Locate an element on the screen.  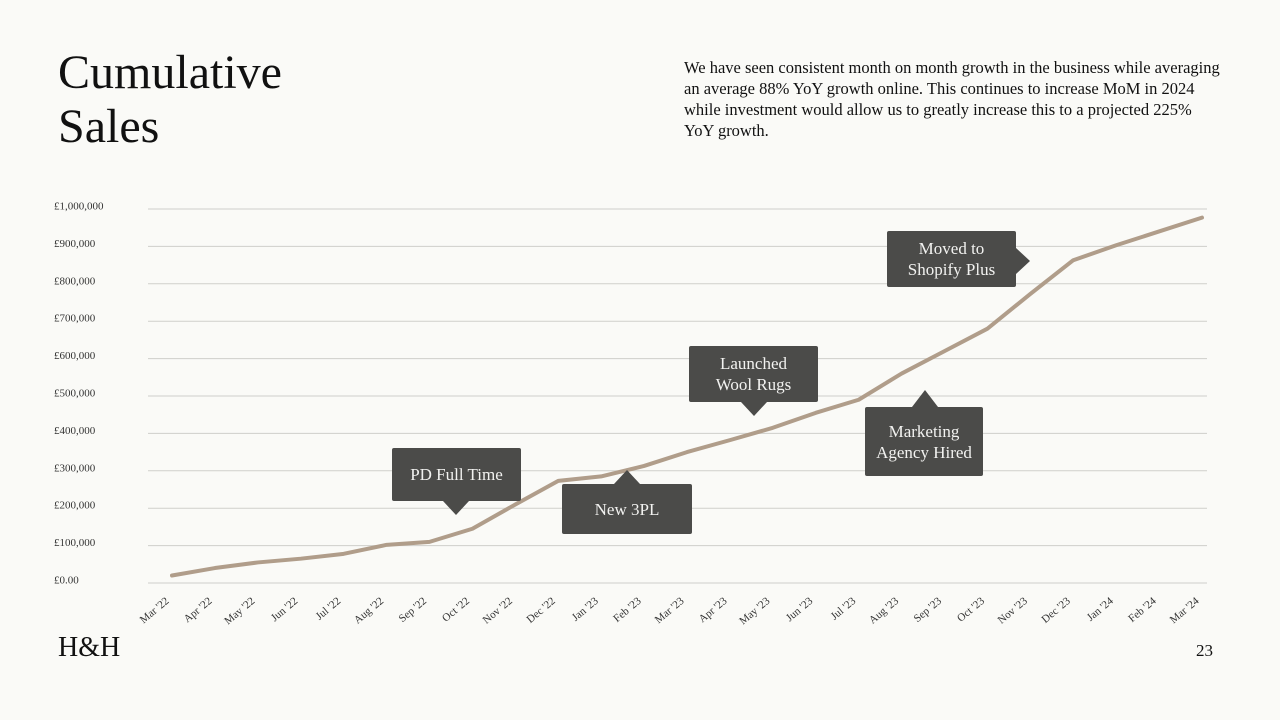
y-tick-label: £300,000 is located at coordinates (75, 468).